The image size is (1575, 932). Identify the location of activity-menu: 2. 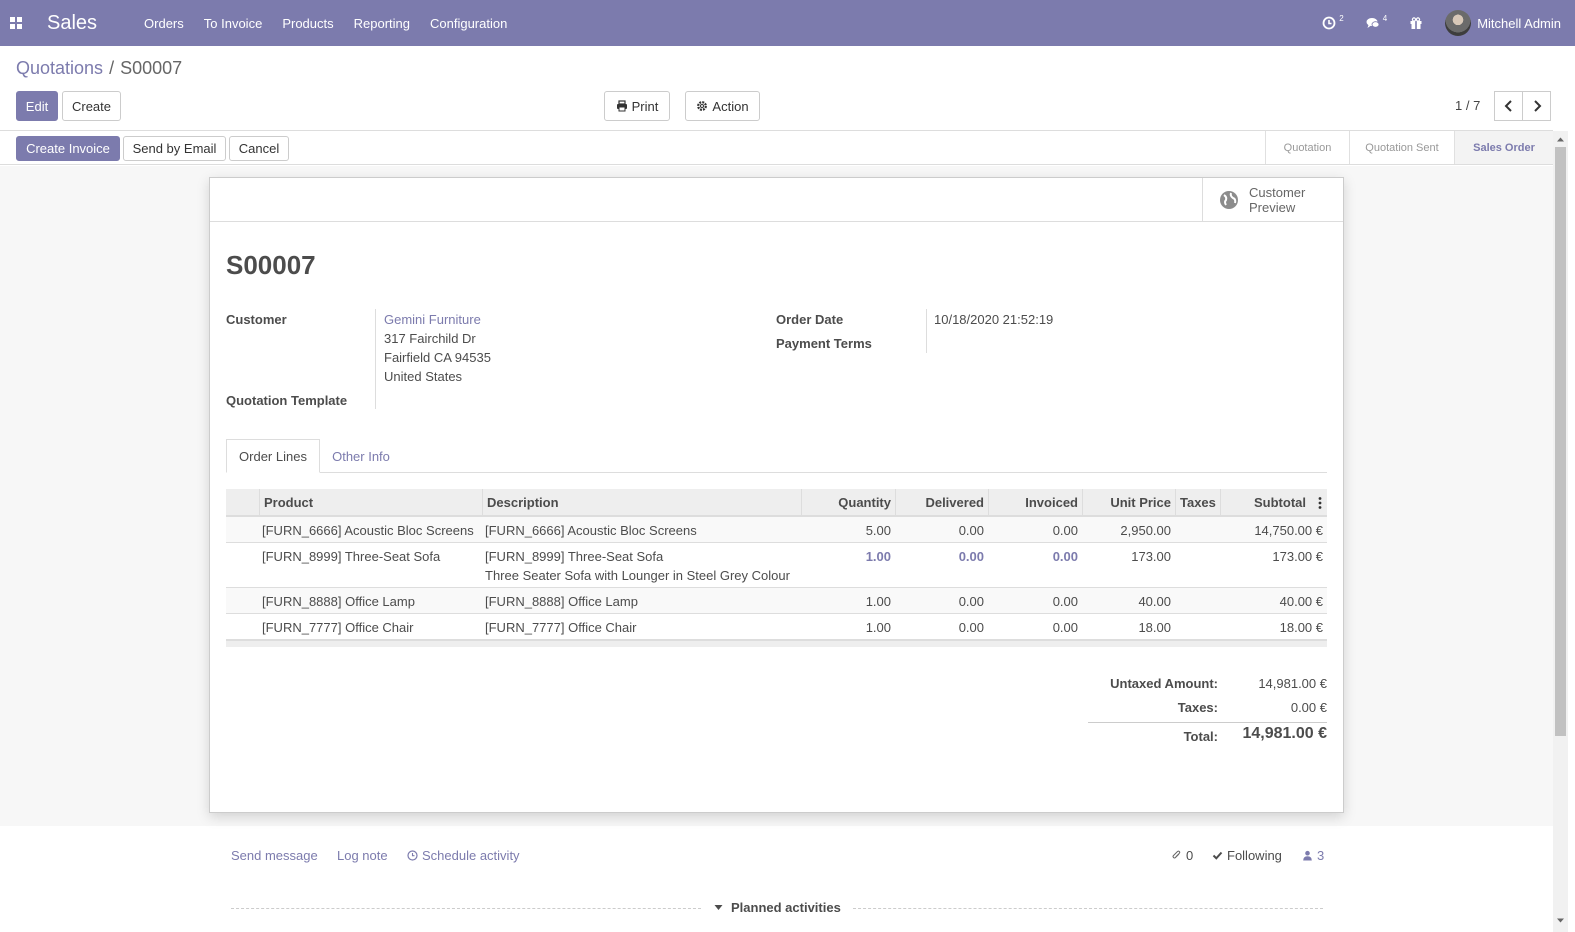
(1333, 21).